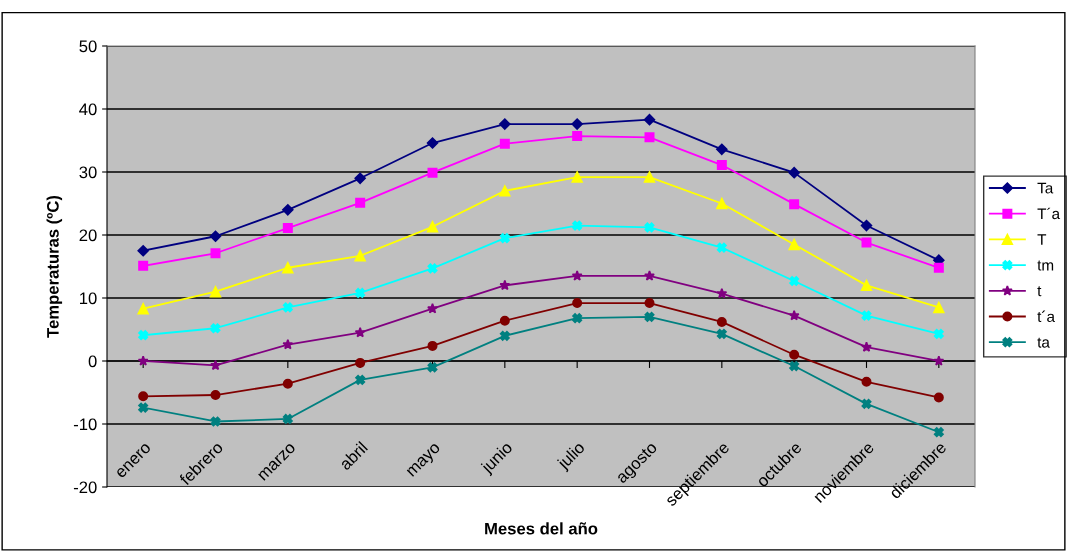 The height and width of the screenshot is (551, 1067). What do you see at coordinates (1043, 342) in the screenshot?
I see `legend-label: ta` at bounding box center [1043, 342].